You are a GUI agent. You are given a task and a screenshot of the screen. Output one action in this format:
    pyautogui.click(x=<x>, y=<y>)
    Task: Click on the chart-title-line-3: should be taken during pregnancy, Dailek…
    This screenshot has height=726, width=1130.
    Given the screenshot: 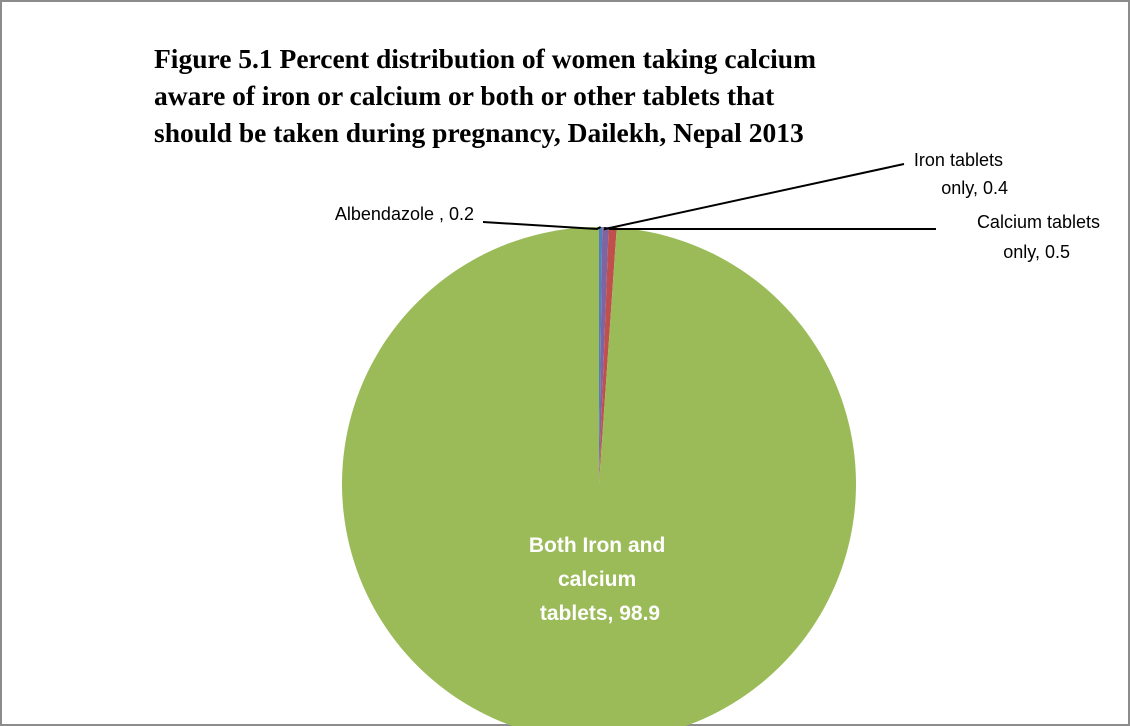 What is the action you would take?
    pyautogui.click(x=479, y=132)
    